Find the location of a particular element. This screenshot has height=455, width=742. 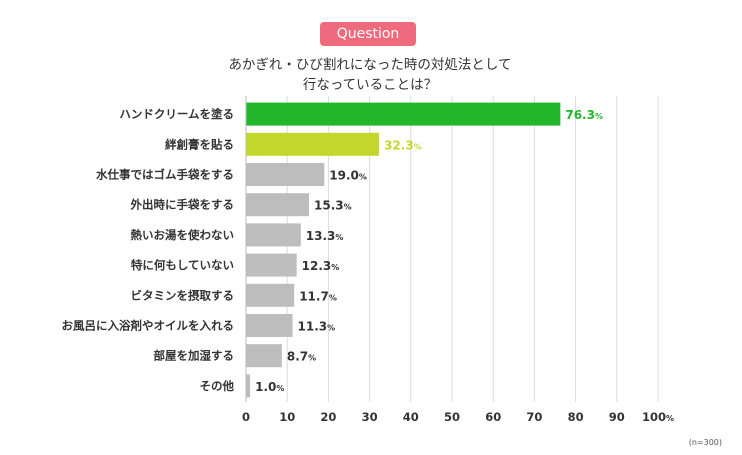

x-tick-label: 70 is located at coordinates (534, 417).